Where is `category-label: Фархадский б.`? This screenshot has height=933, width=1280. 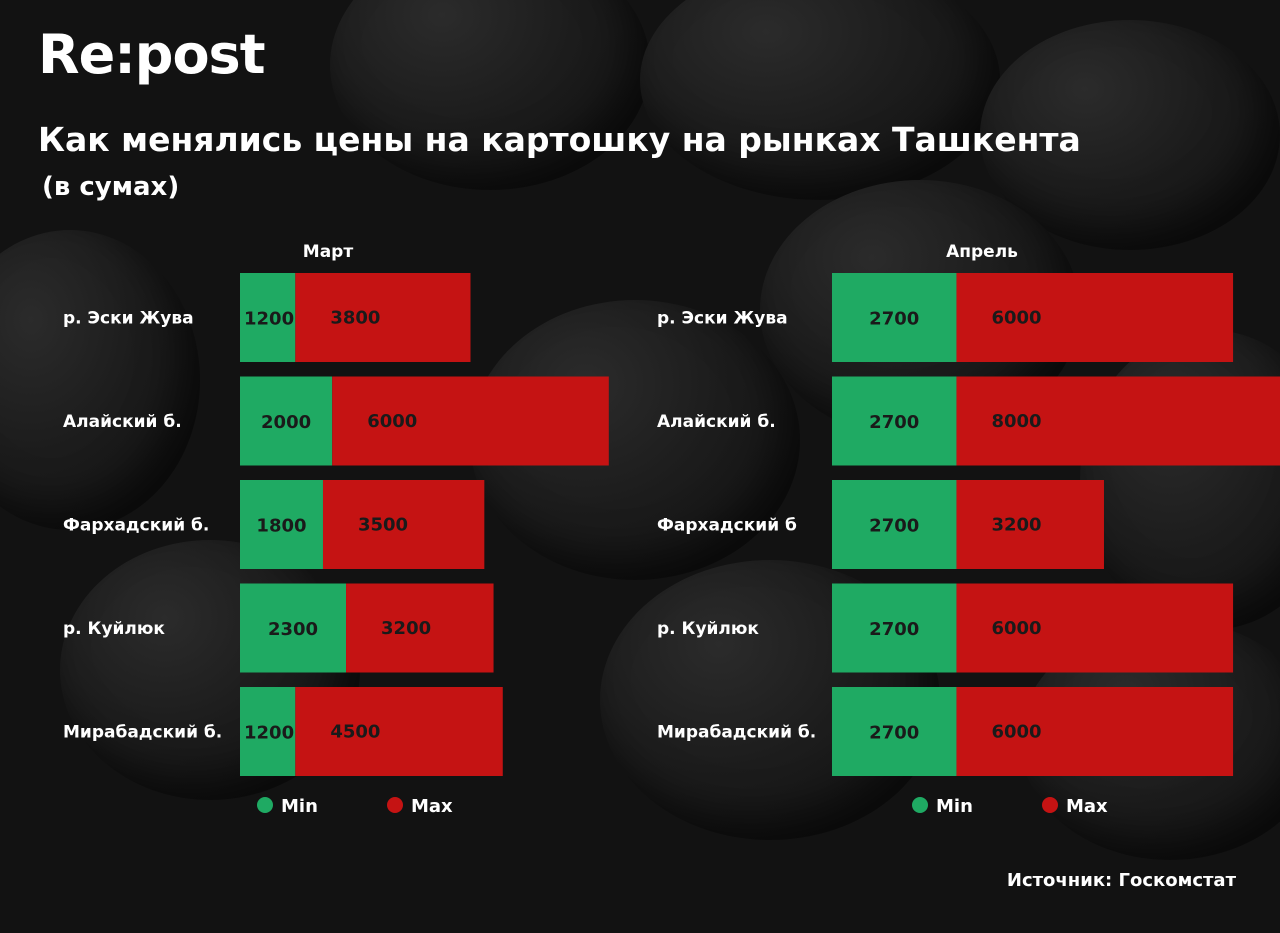
category-label: Фархадский б. is located at coordinates (136, 526).